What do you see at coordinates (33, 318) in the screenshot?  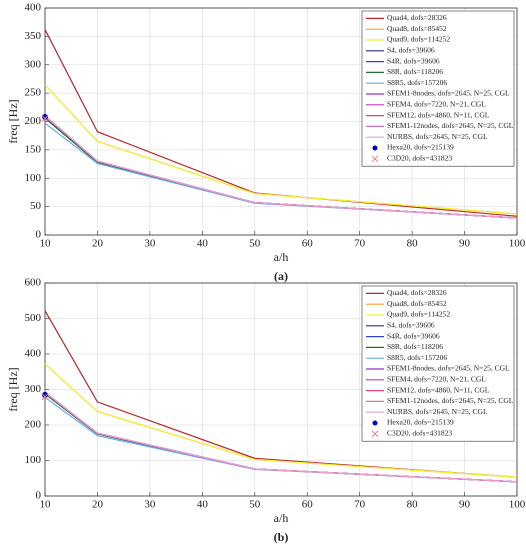 I see `y-tick-label: 500` at bounding box center [33, 318].